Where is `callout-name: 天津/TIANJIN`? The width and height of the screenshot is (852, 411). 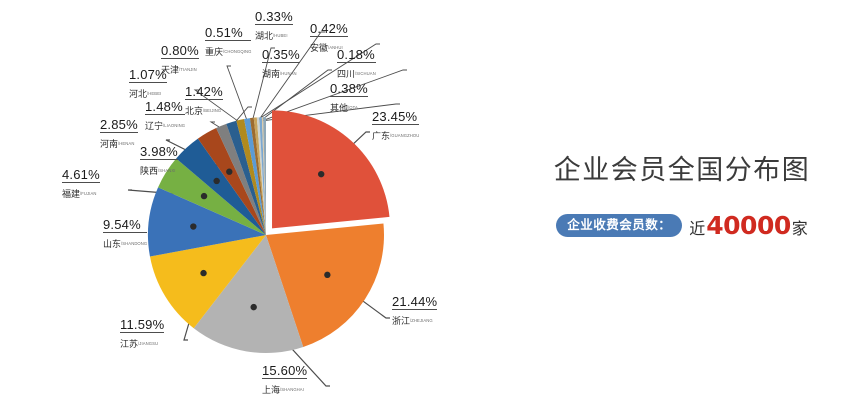
callout-name: 天津/TIANJIN is located at coordinates (180, 67).